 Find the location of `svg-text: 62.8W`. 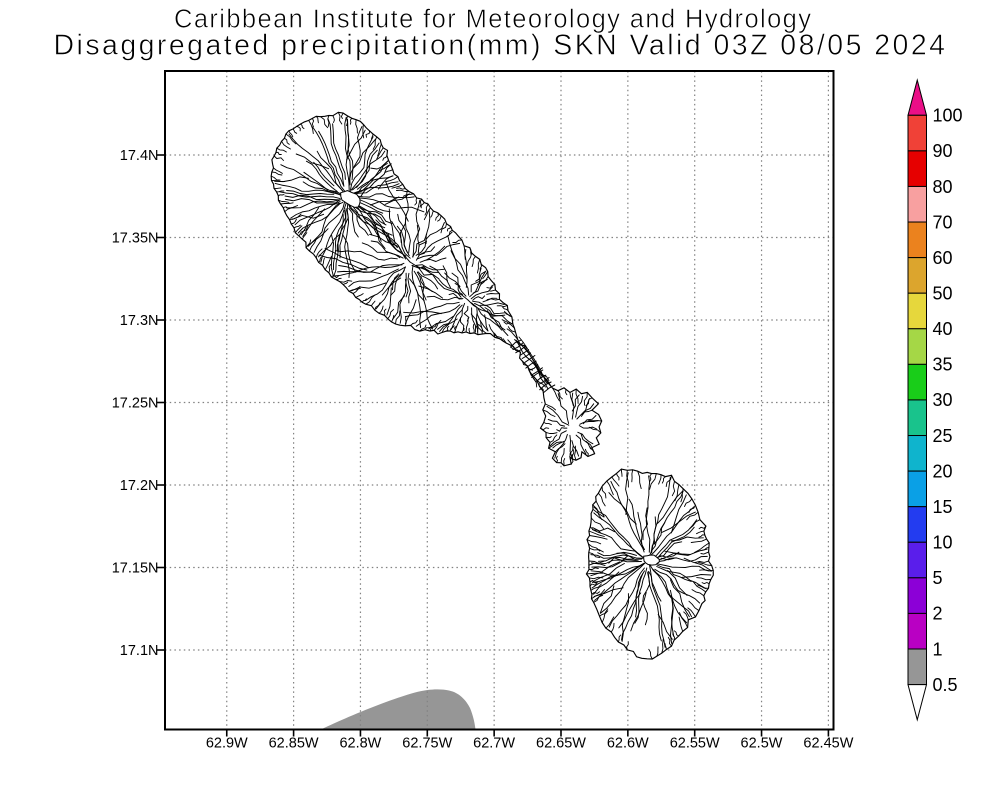

svg-text: 62.8W is located at coordinates (360, 744).